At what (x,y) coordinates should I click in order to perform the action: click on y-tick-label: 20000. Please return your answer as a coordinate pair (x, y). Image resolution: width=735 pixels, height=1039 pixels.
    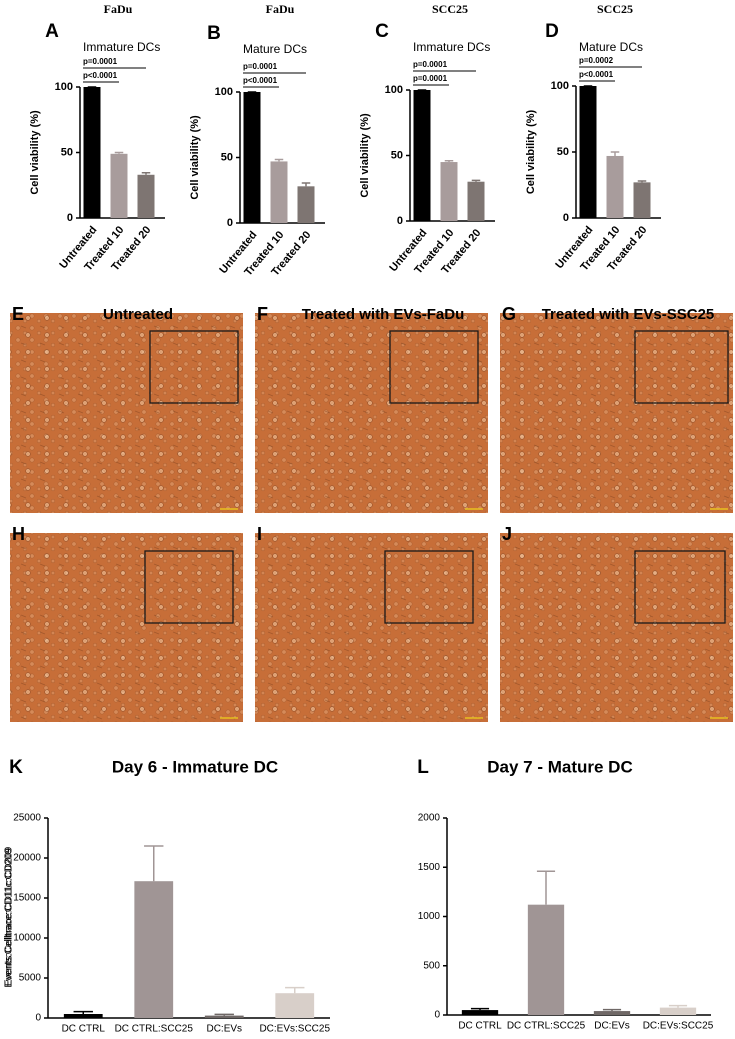
    Looking at the image, I should click on (27, 858).